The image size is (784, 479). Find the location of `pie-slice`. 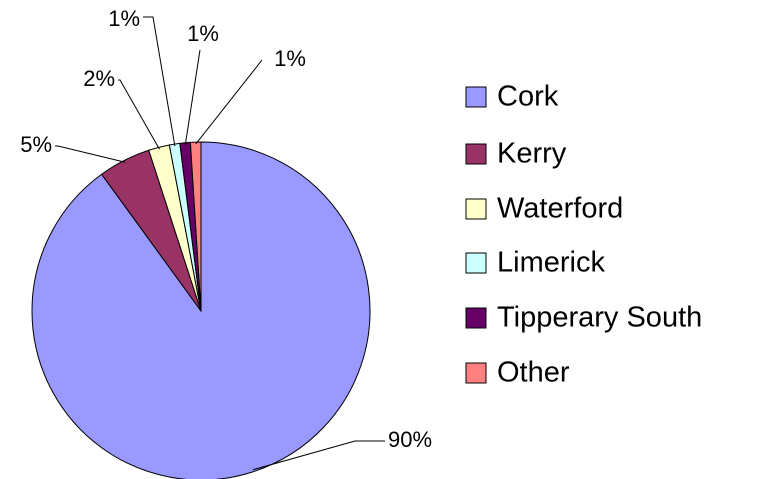

pie-slice is located at coordinates (195, 226).